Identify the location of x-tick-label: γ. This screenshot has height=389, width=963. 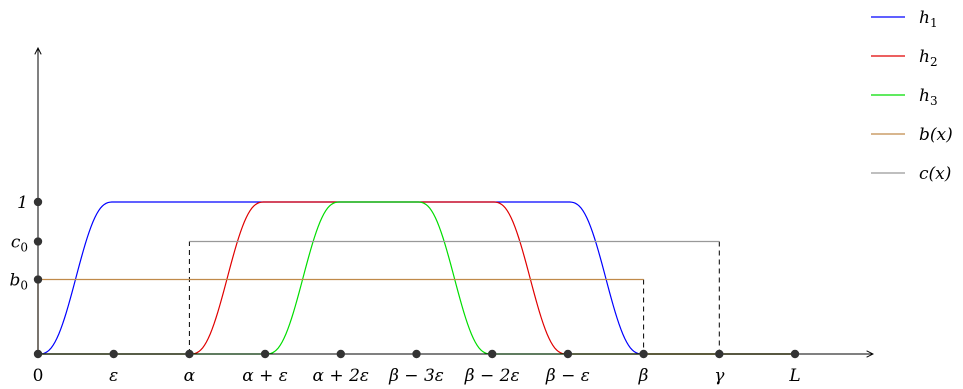
(719, 376).